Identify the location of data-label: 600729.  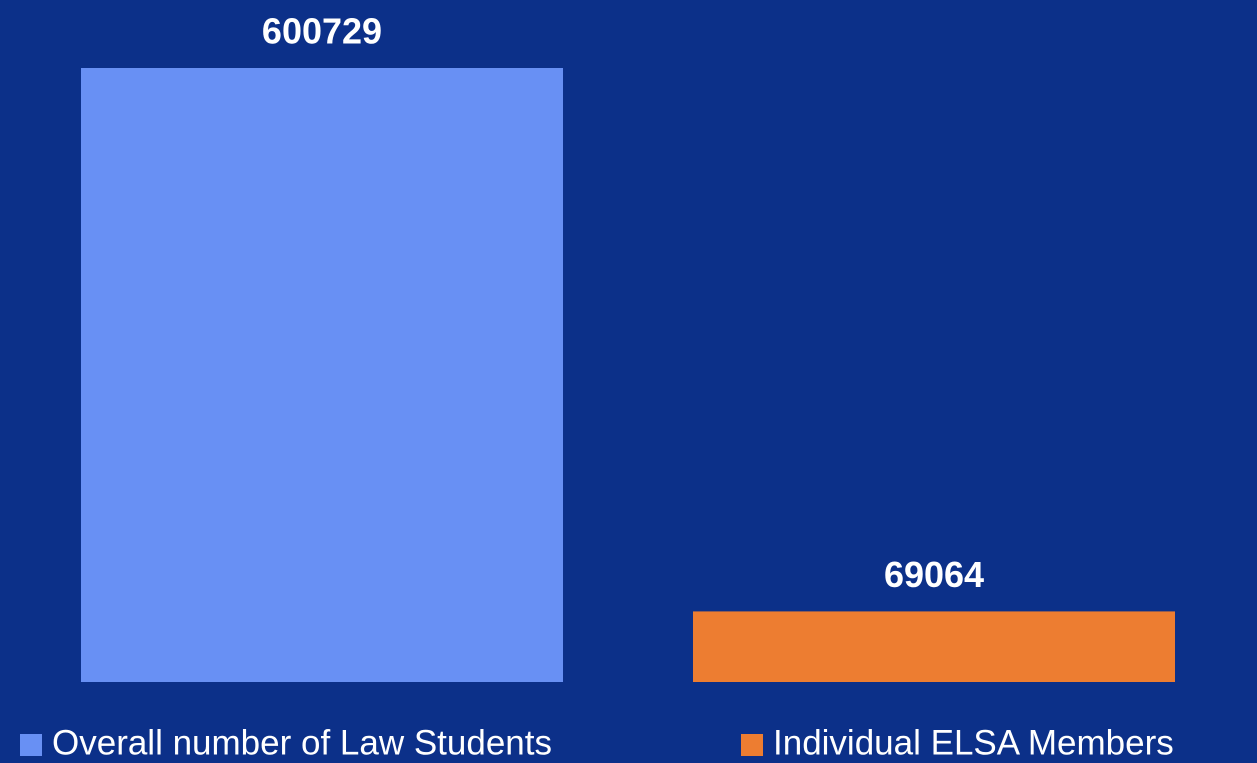
(322, 31).